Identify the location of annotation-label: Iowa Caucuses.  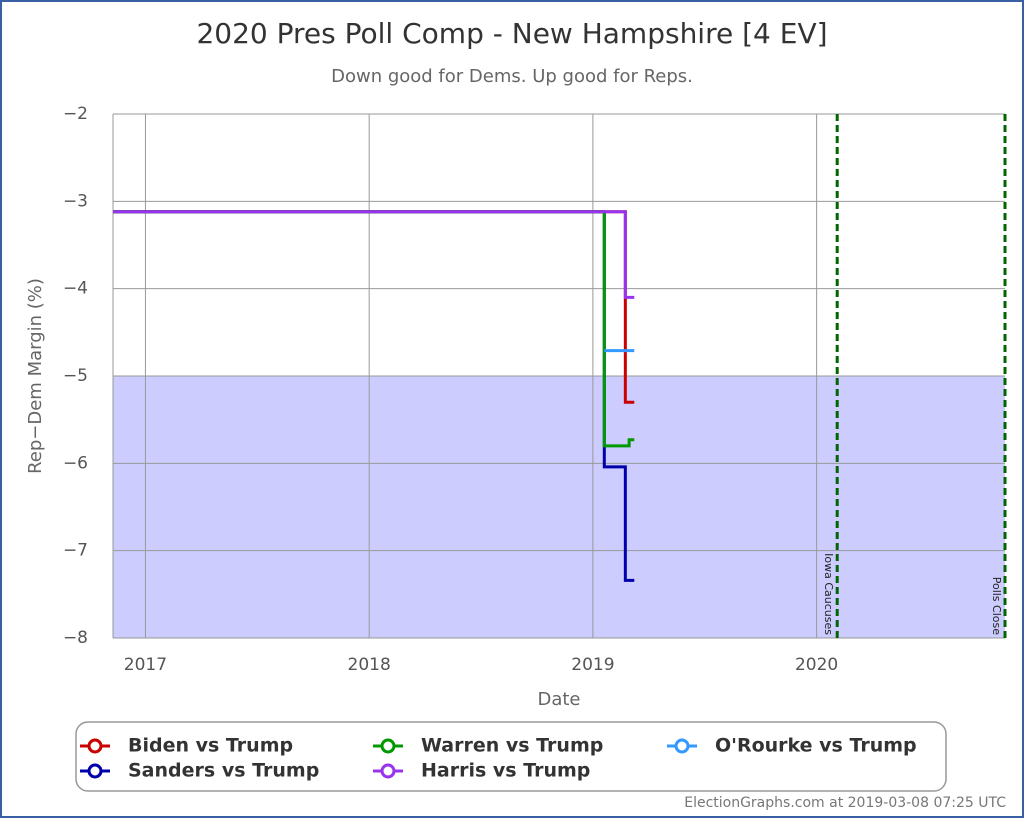
(828, 594).